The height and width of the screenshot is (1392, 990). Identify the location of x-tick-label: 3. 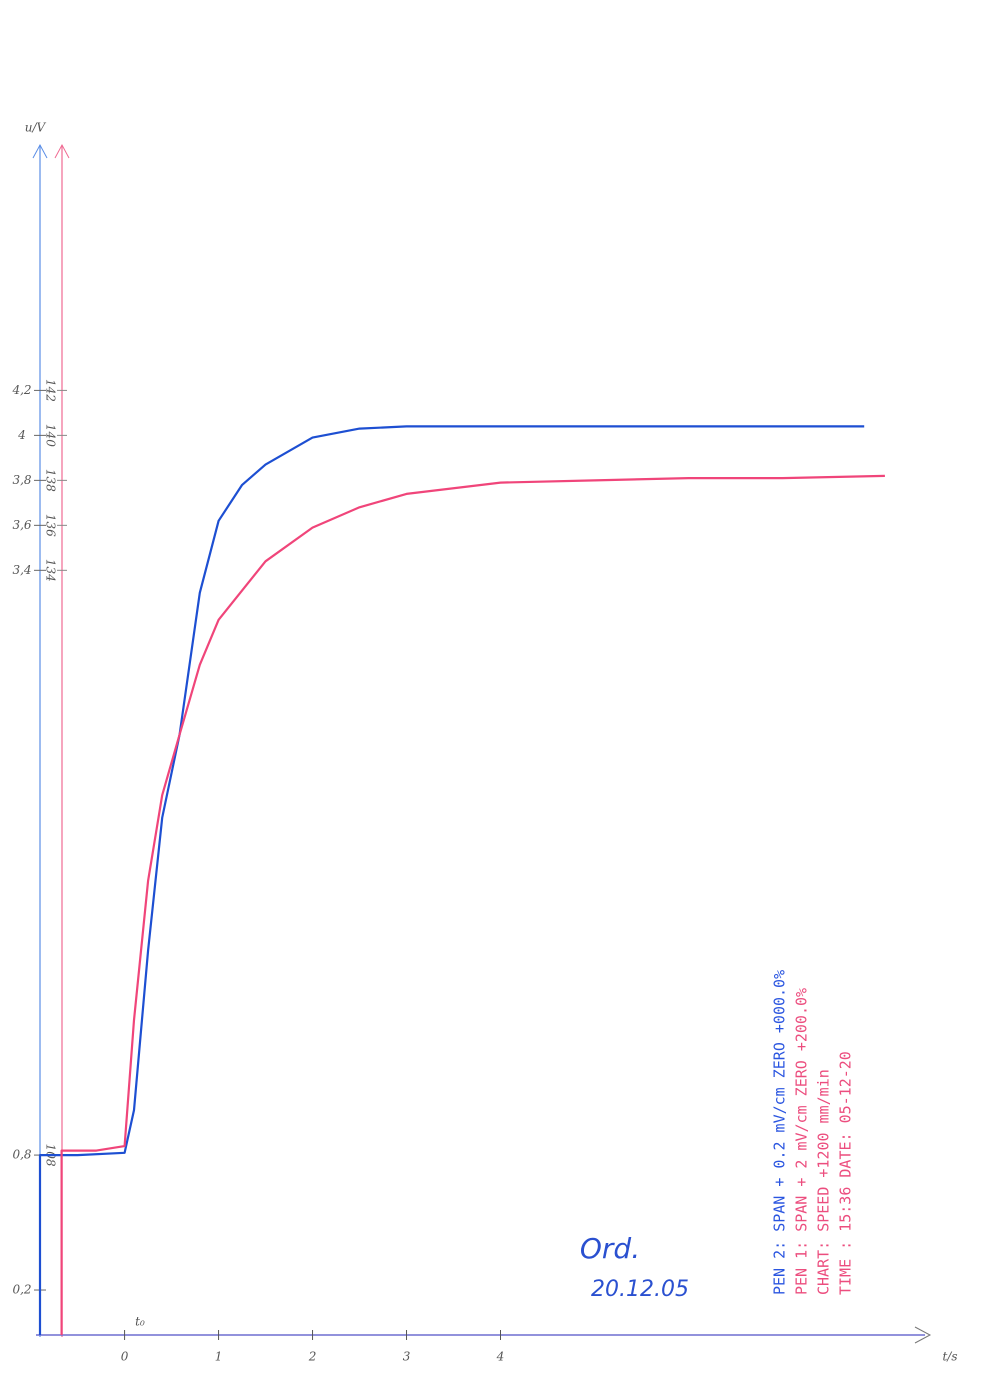
(407, 1357).